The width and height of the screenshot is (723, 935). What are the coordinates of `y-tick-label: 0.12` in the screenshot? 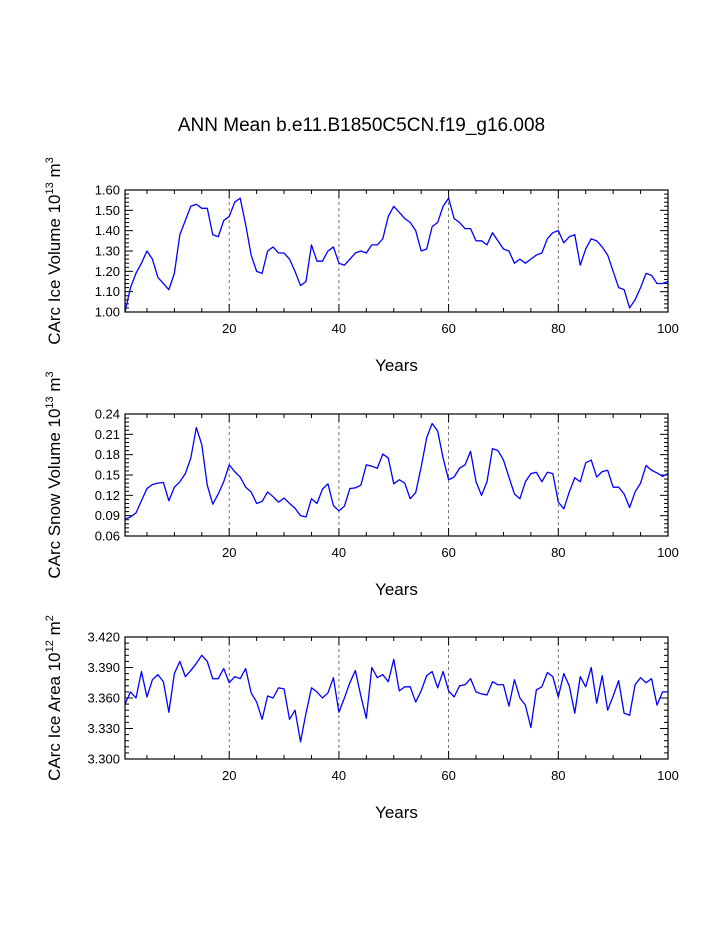 It's located at (107, 495).